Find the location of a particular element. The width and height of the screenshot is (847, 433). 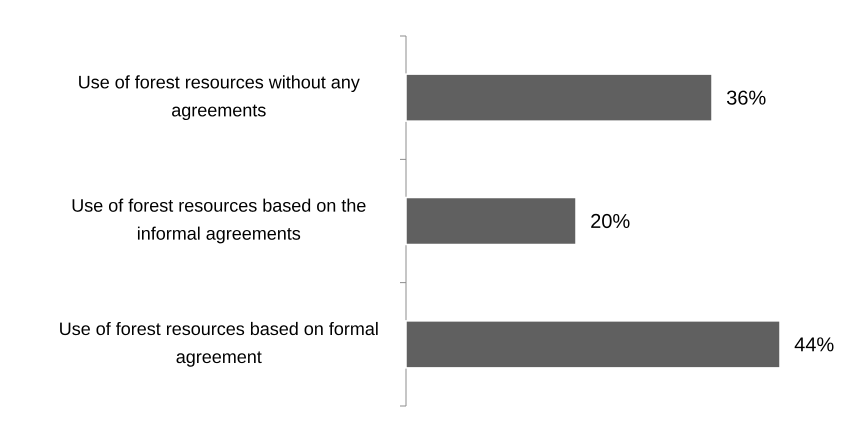

y-tick-label: Use of forest resources without any agreements is located at coordinates (219, 97).